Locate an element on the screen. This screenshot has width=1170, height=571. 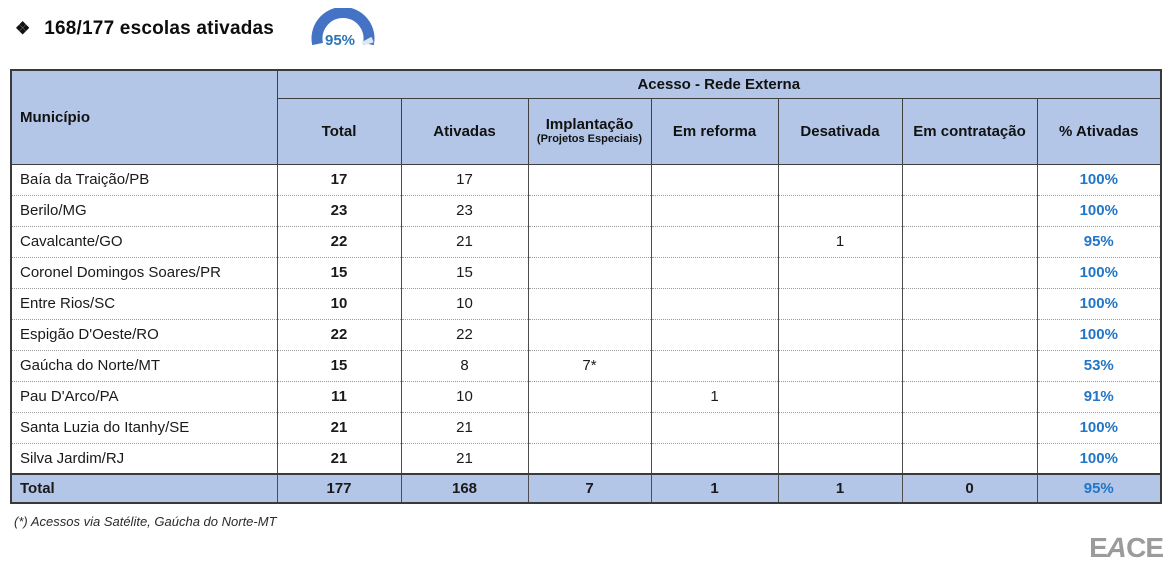
table-row: Santa Luzia do Itanhy/SE 21 21 100% is located at coordinates (586, 428).